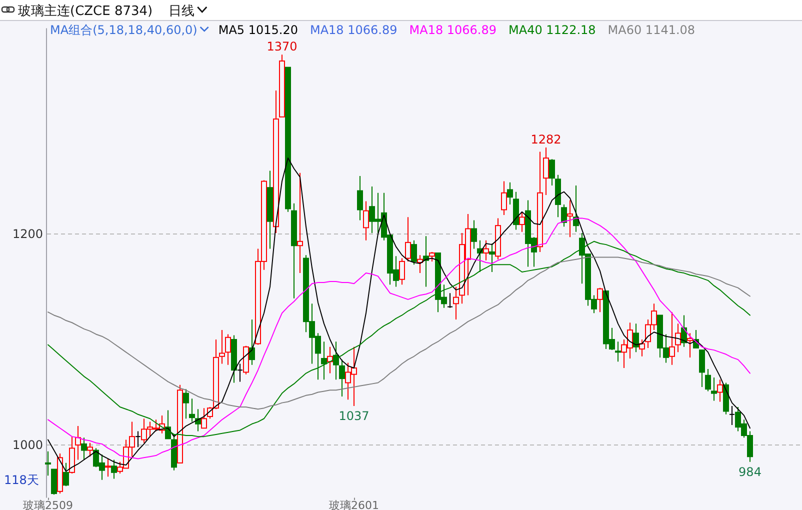  I want to click on y-tick-label: 1200, so click(27, 234).